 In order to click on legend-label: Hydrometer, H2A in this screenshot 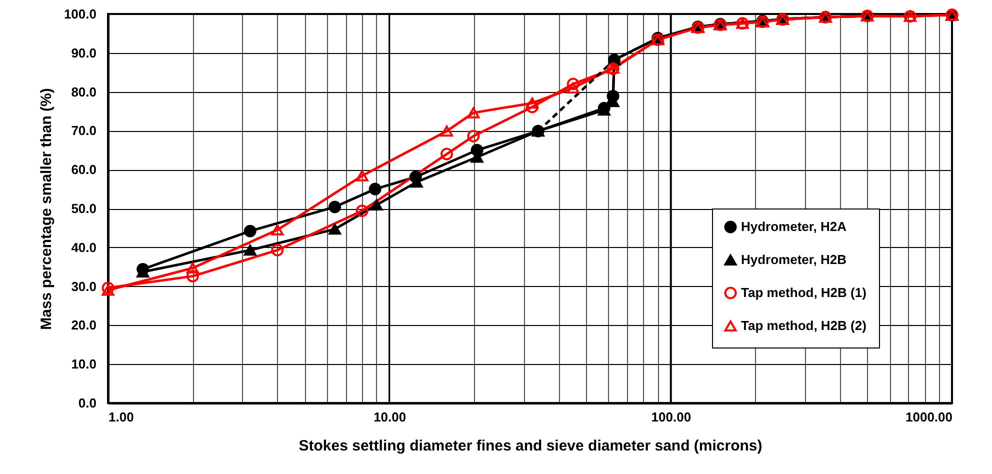, I will do `click(794, 226)`.